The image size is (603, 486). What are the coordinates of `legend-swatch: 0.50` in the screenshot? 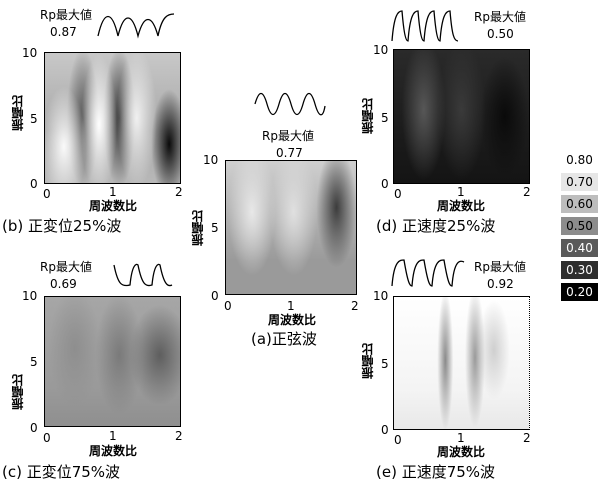 It's located at (579, 226).